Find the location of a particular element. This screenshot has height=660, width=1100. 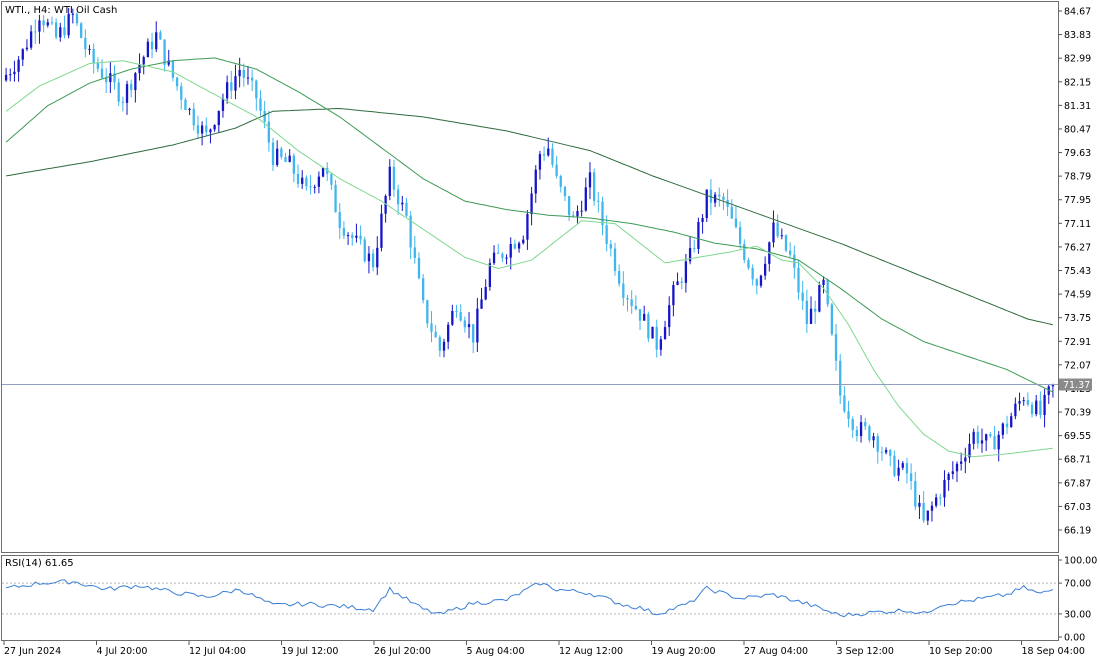

time-tick-label: 27 Jun 2024 is located at coordinates (32, 651).